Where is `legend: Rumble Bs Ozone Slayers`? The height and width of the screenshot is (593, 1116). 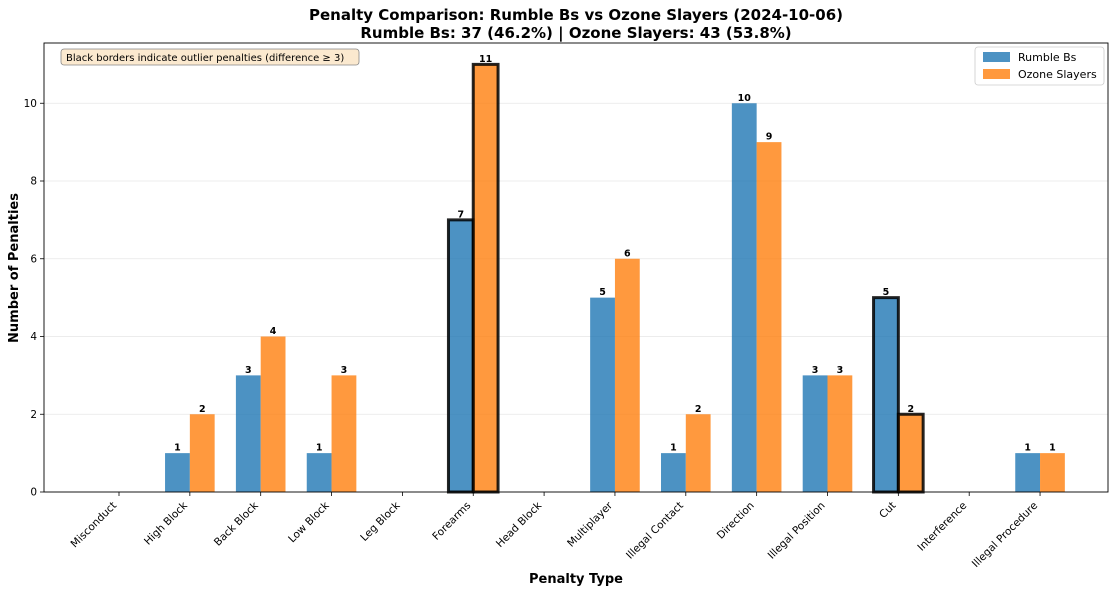
legend: Rumble Bs Ozone Slayers is located at coordinates (1039, 66).